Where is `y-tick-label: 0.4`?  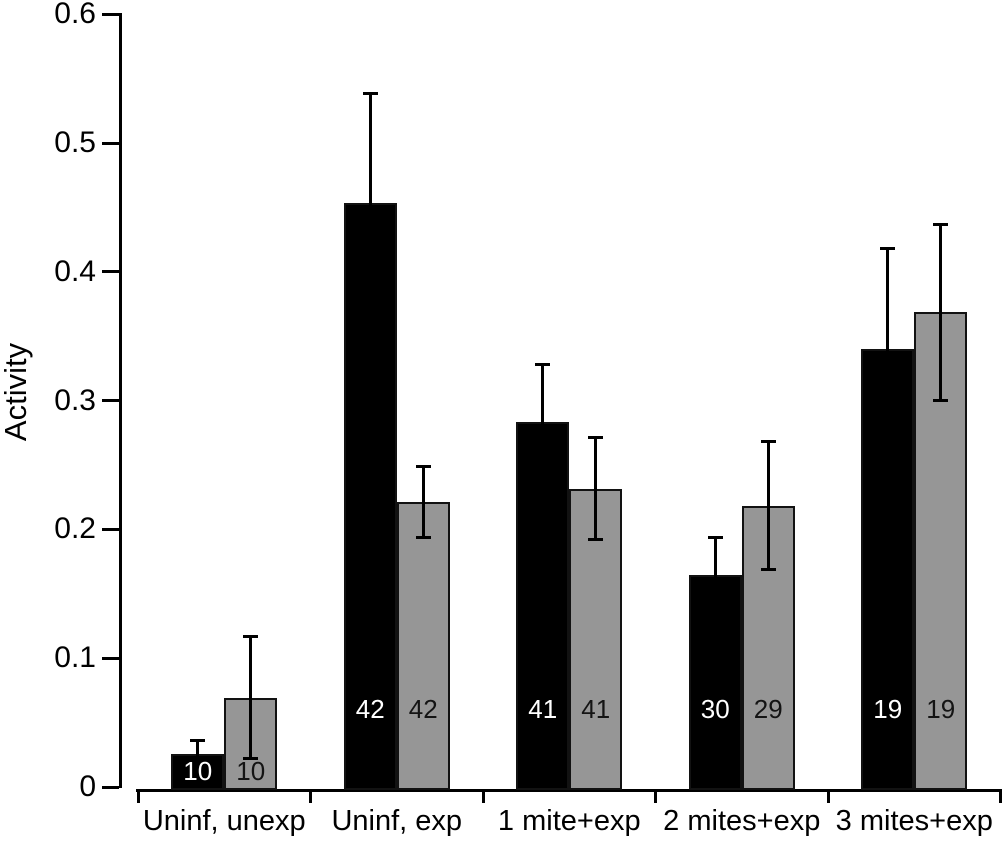 y-tick-label: 0.4 is located at coordinates (75, 271).